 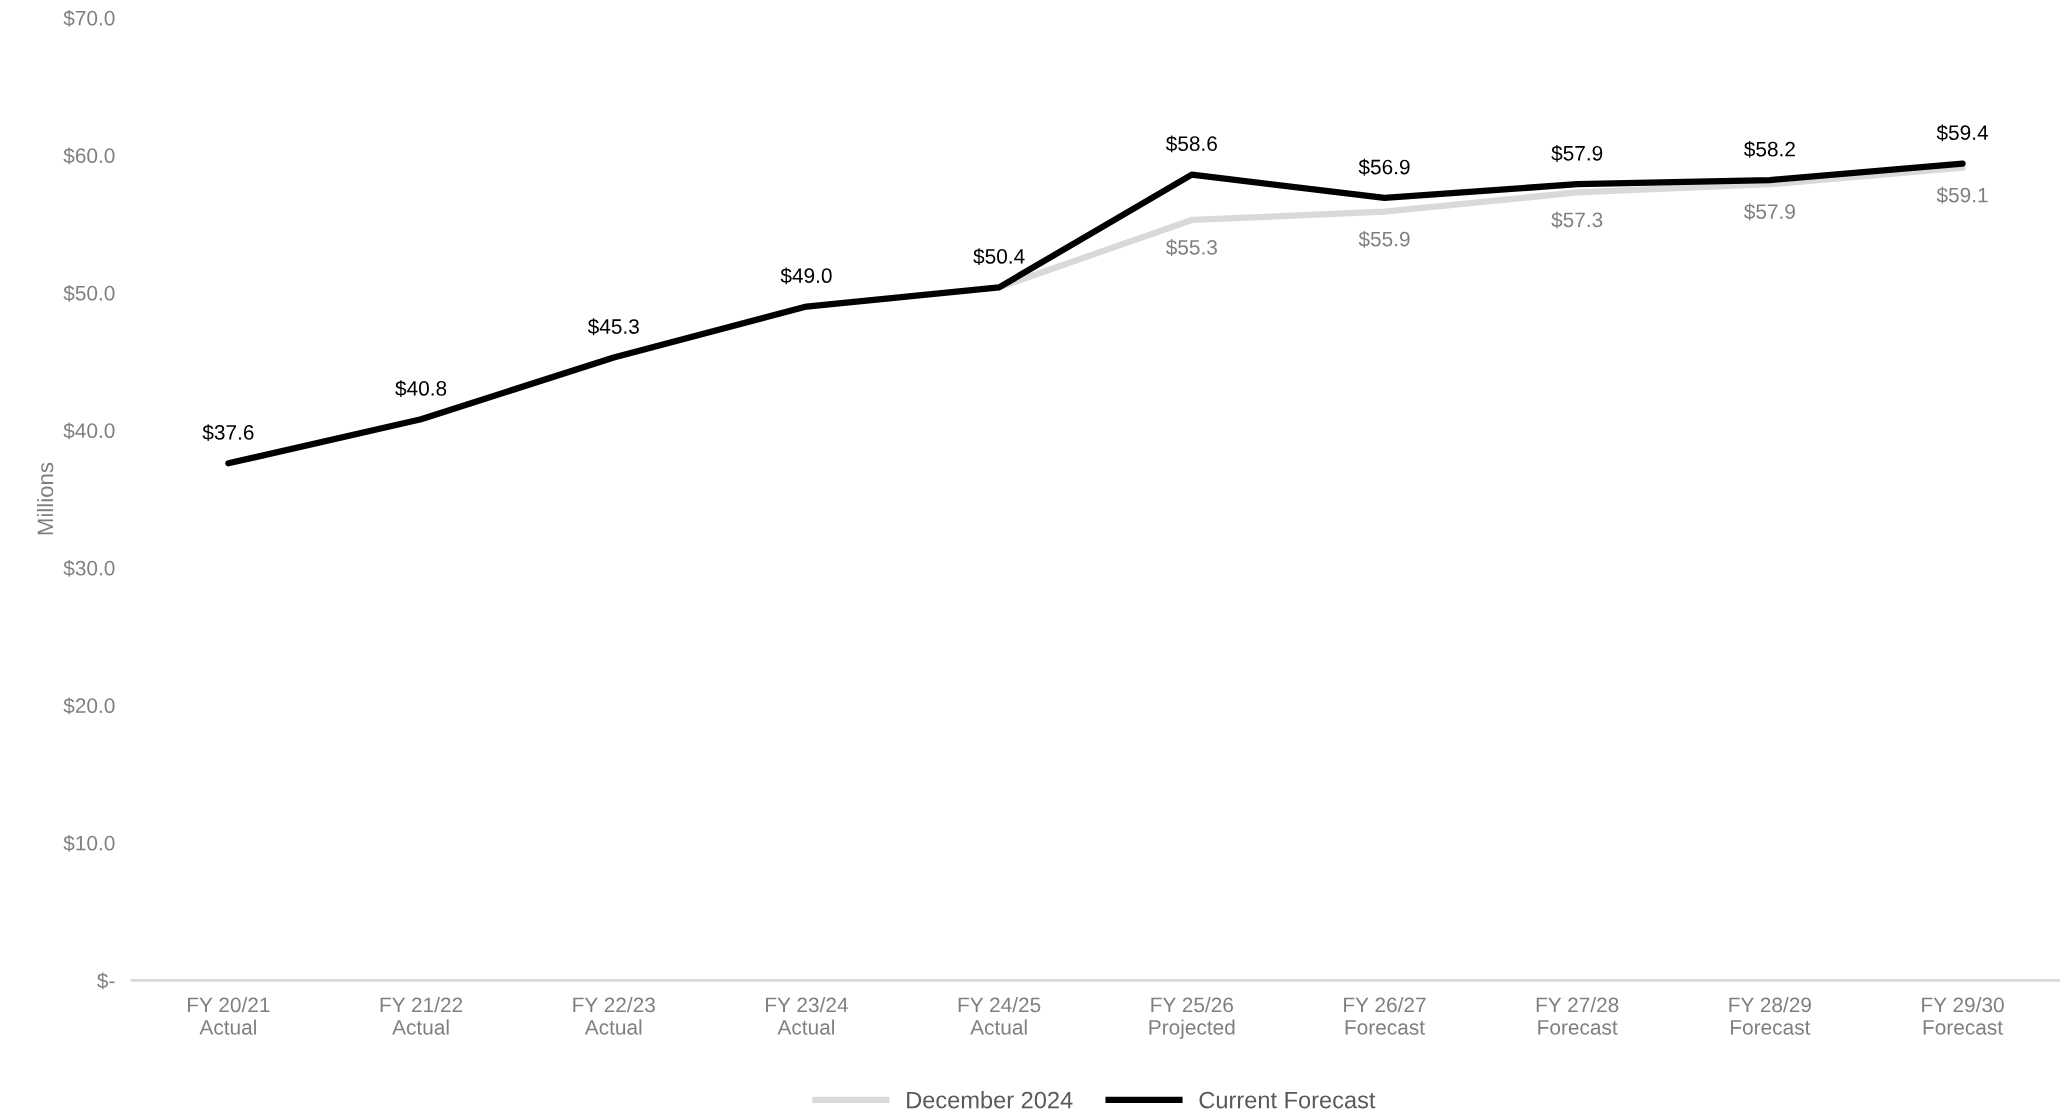 I want to click on x-tick-label: FY 26/27 Forecast, so click(x=1385, y=1015).